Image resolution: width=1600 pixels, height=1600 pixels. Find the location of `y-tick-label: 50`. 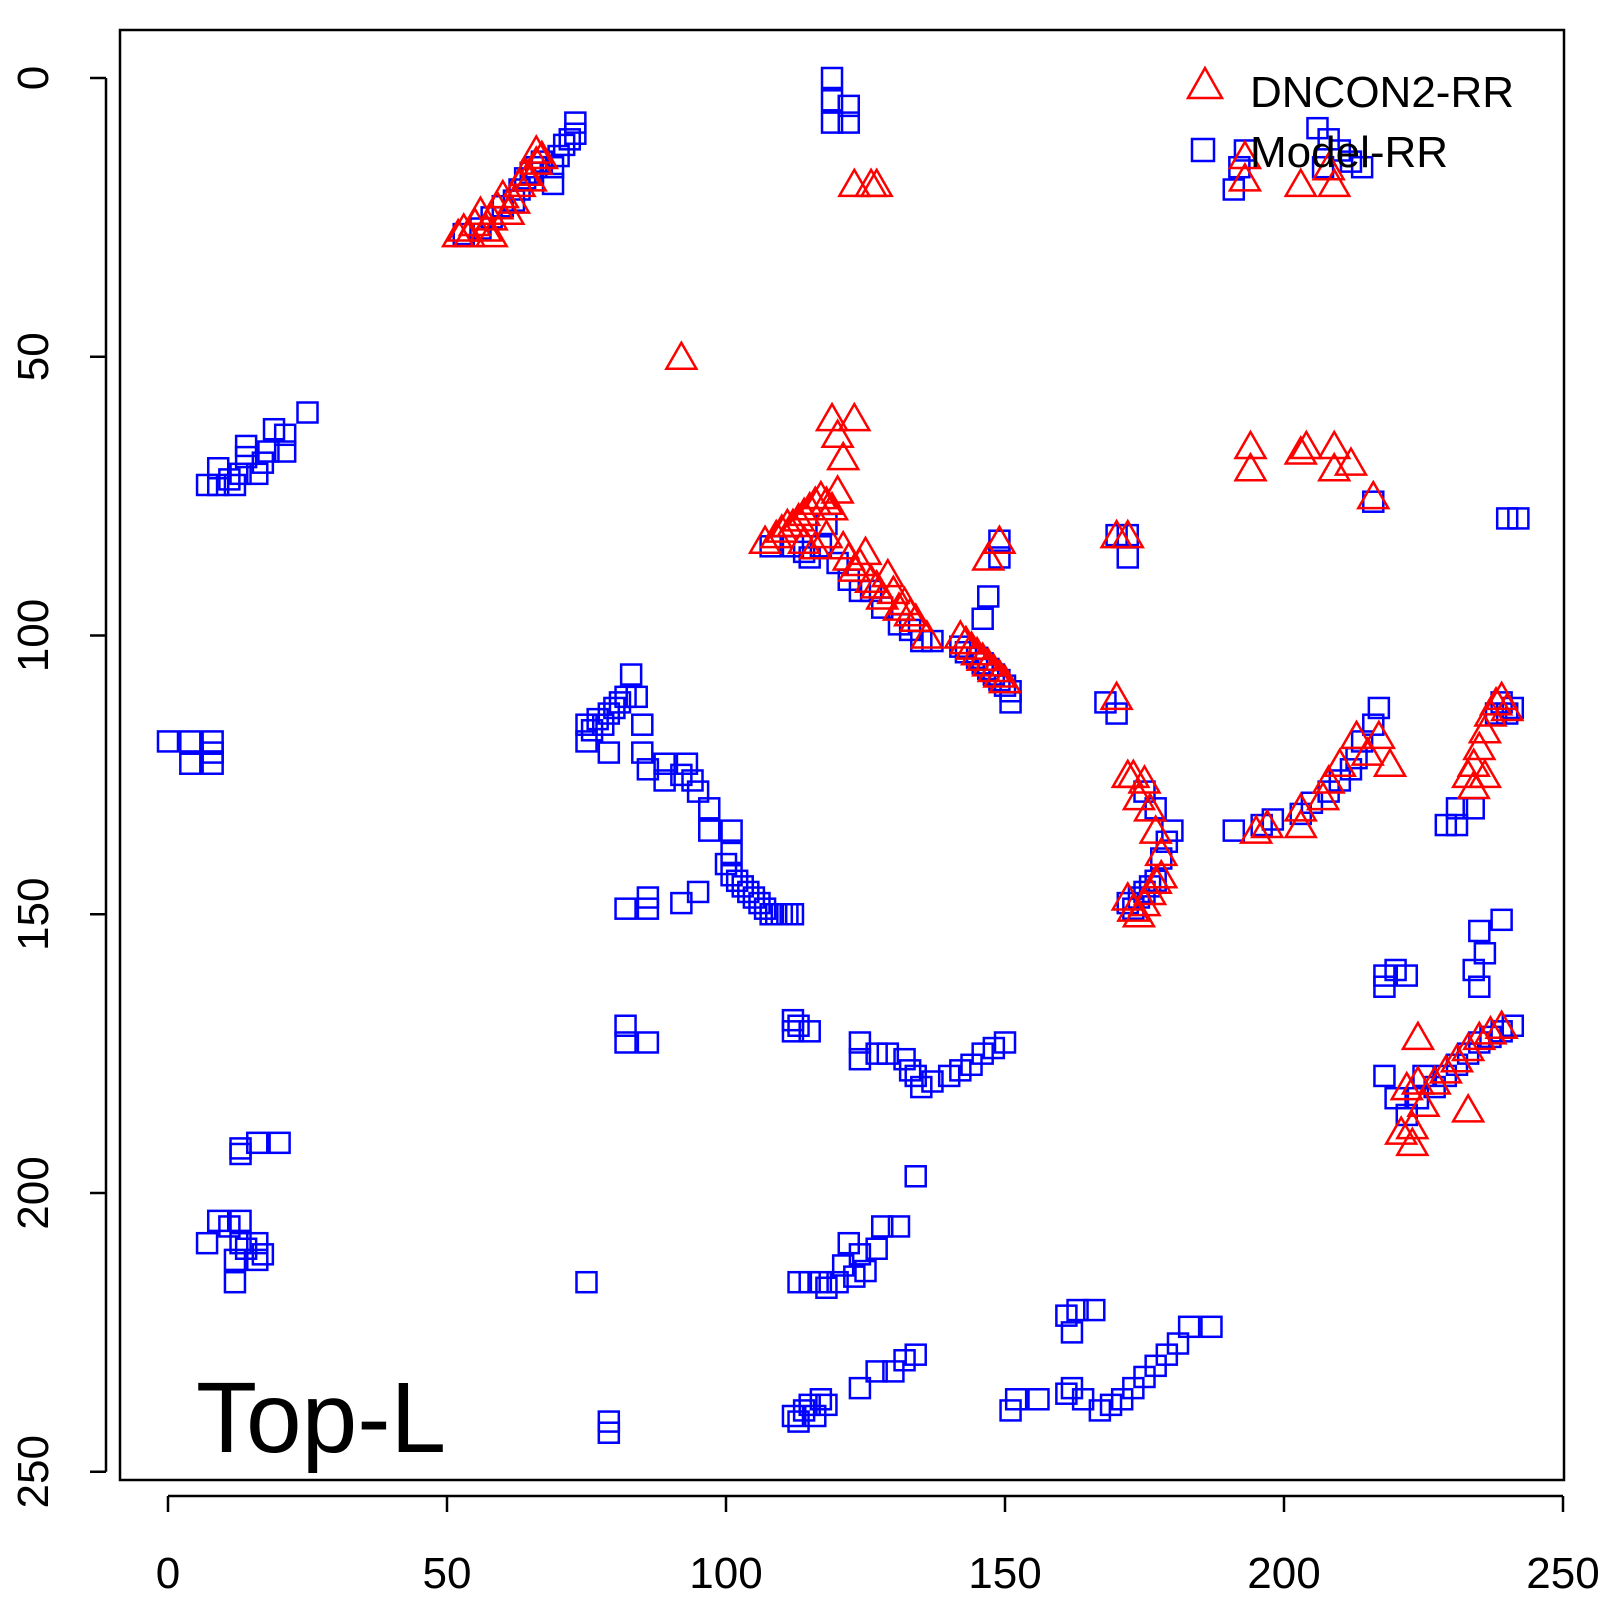

y-tick-label: 50 is located at coordinates (33, 356).